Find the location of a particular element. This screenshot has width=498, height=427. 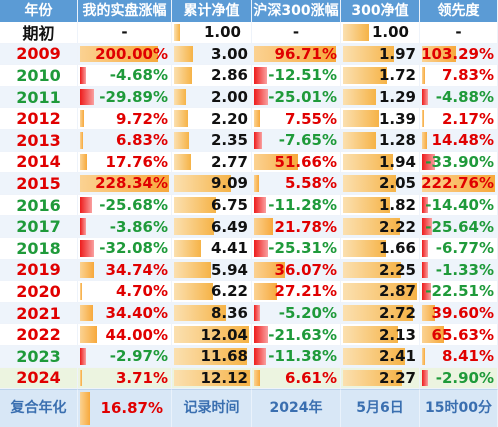

cell-hsnav: 1.00 is located at coordinates (380, 33).